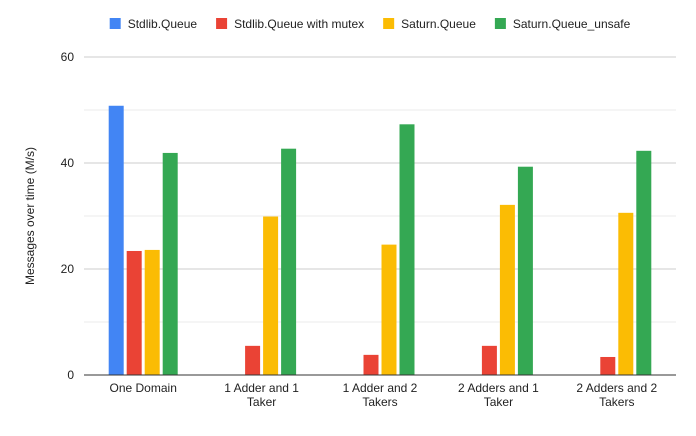 The width and height of the screenshot is (696, 436). What do you see at coordinates (68, 163) in the screenshot?
I see `y-tick-label: 40` at bounding box center [68, 163].